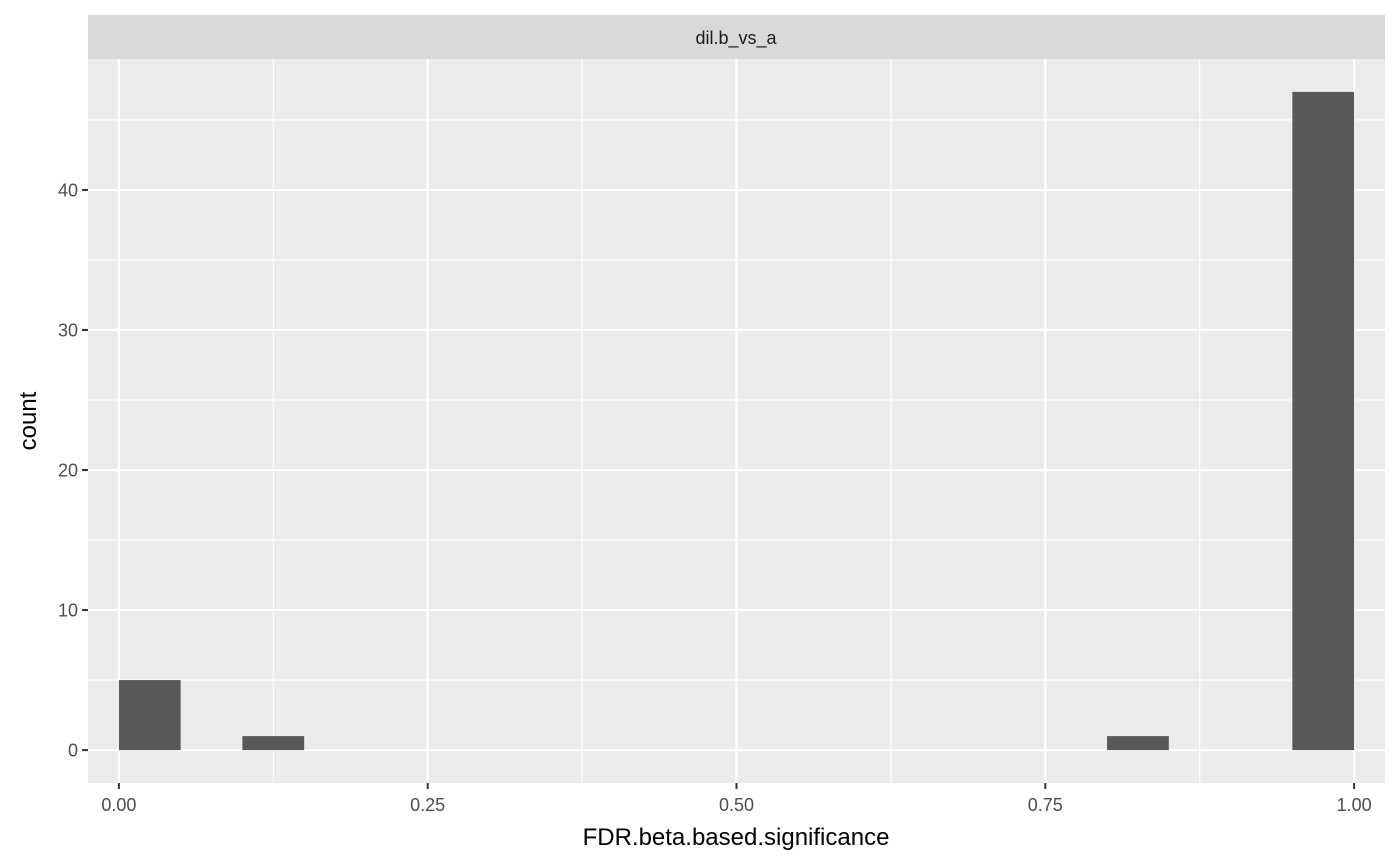  Describe the element at coordinates (68, 330) in the screenshot. I see `y-tick-label: 30` at that location.